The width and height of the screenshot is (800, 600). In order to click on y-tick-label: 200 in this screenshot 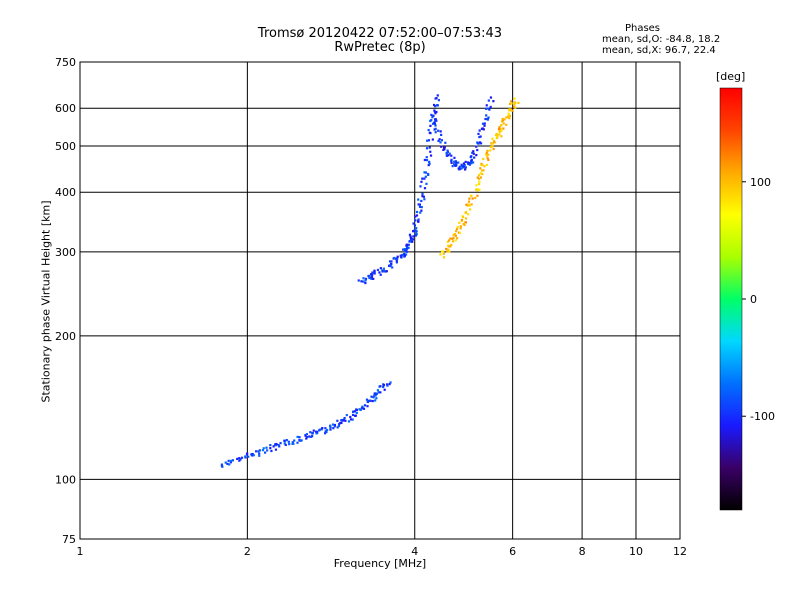, I will do `click(65, 336)`.